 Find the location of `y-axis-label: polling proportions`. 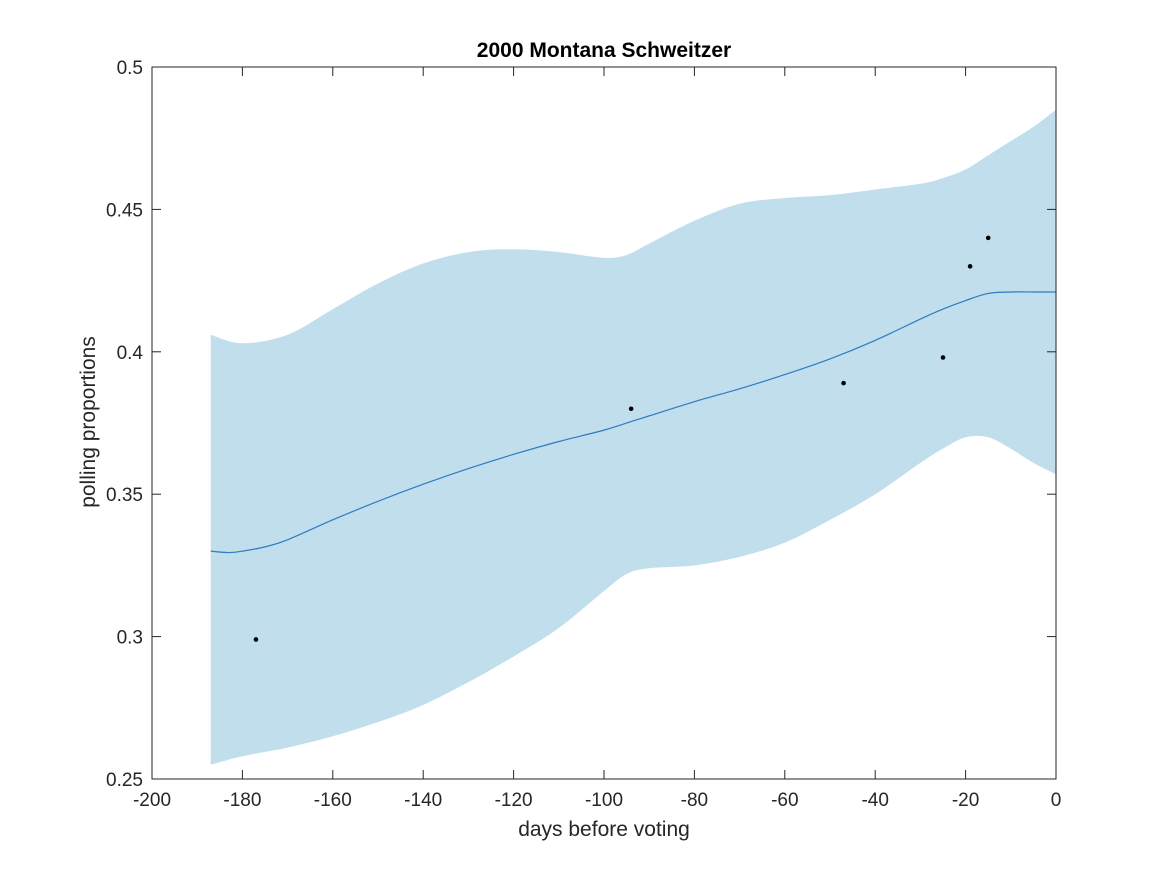

y-axis-label: polling proportions is located at coordinates (88, 422).